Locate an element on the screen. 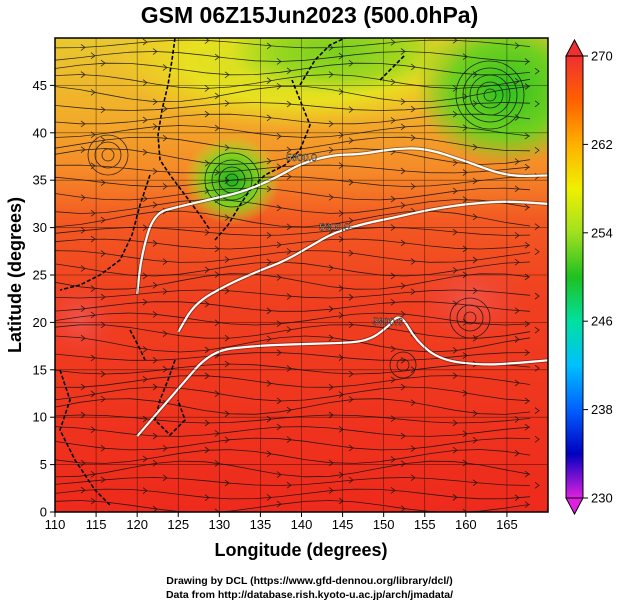 Image resolution: width=619 pixels, height=605 pixels. x-tick-label: 120 is located at coordinates (137, 524).